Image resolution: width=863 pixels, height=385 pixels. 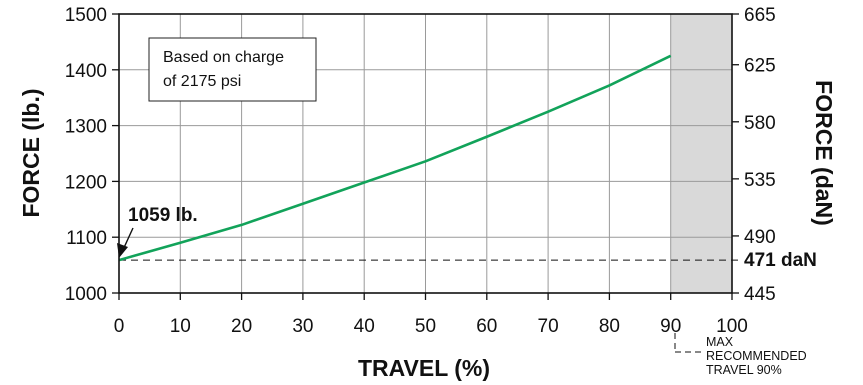 I want to click on y-tick-label: 1100, so click(x=86, y=238).